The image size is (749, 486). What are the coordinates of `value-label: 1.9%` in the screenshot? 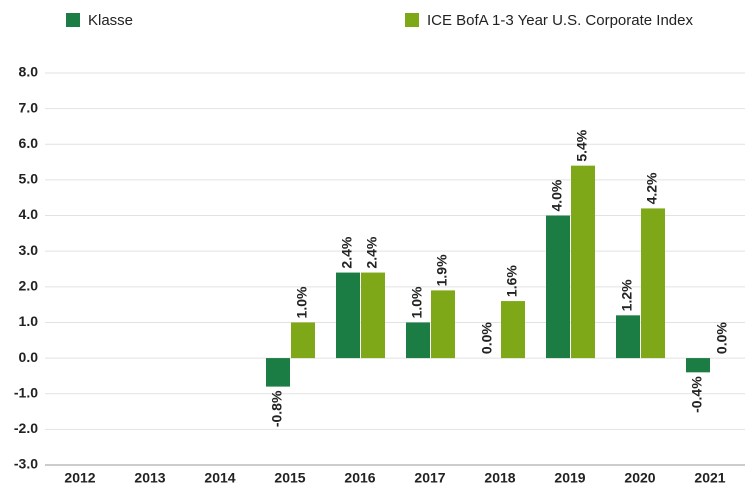 It's located at (442, 270).